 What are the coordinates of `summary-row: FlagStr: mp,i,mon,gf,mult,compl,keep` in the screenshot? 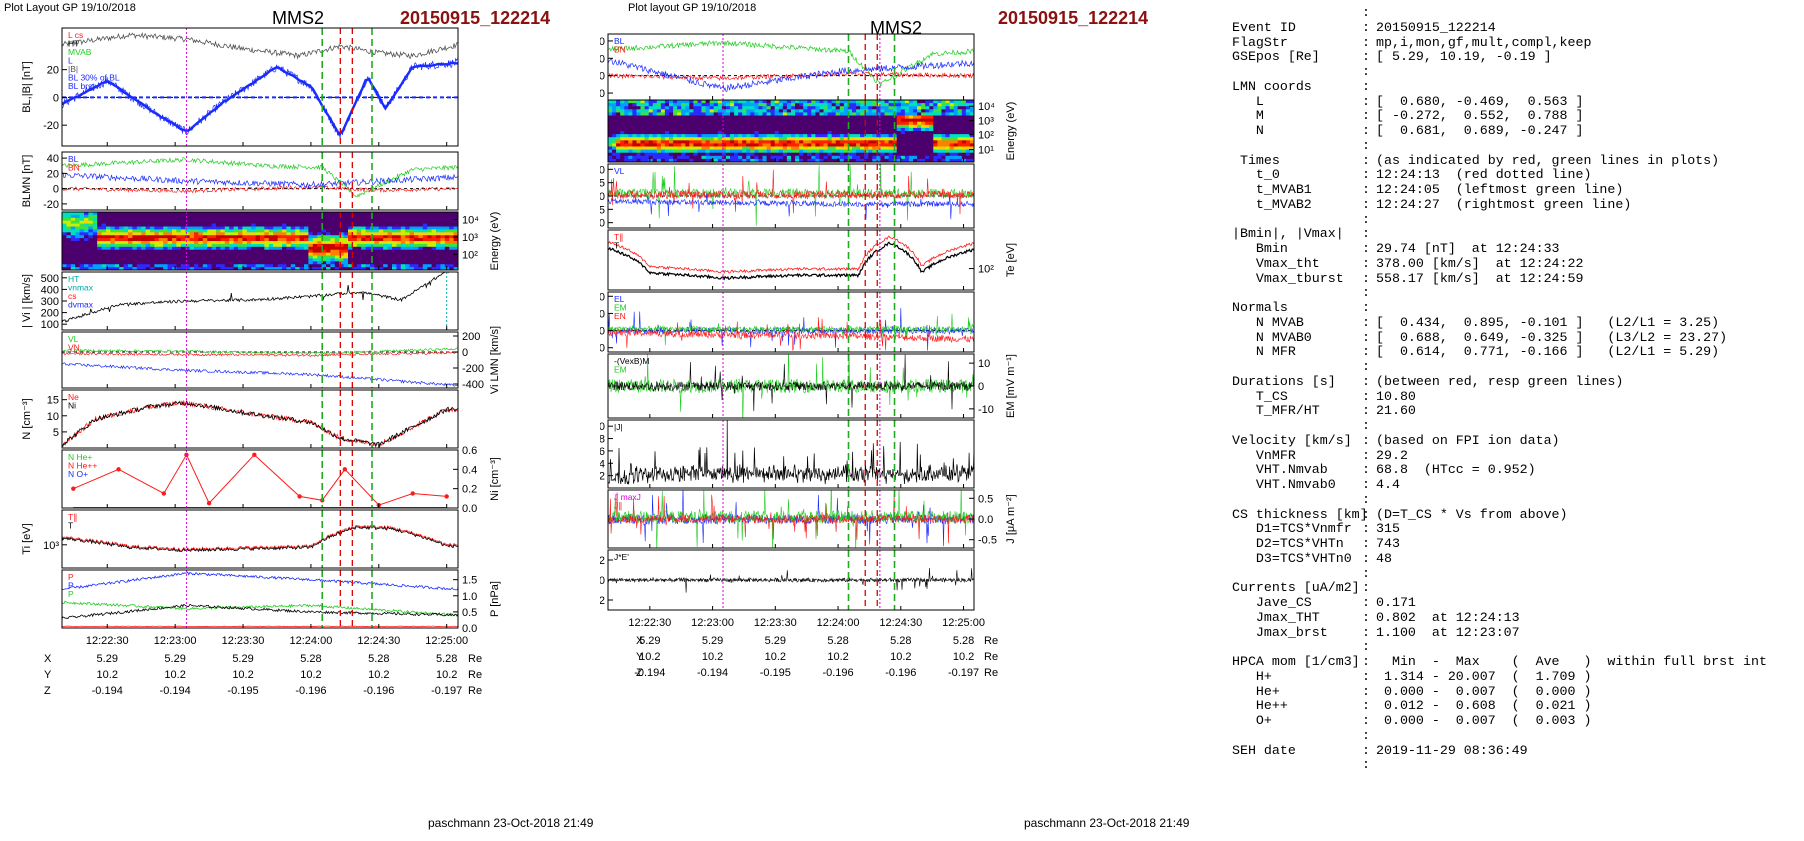 It's located at (1513, 43).